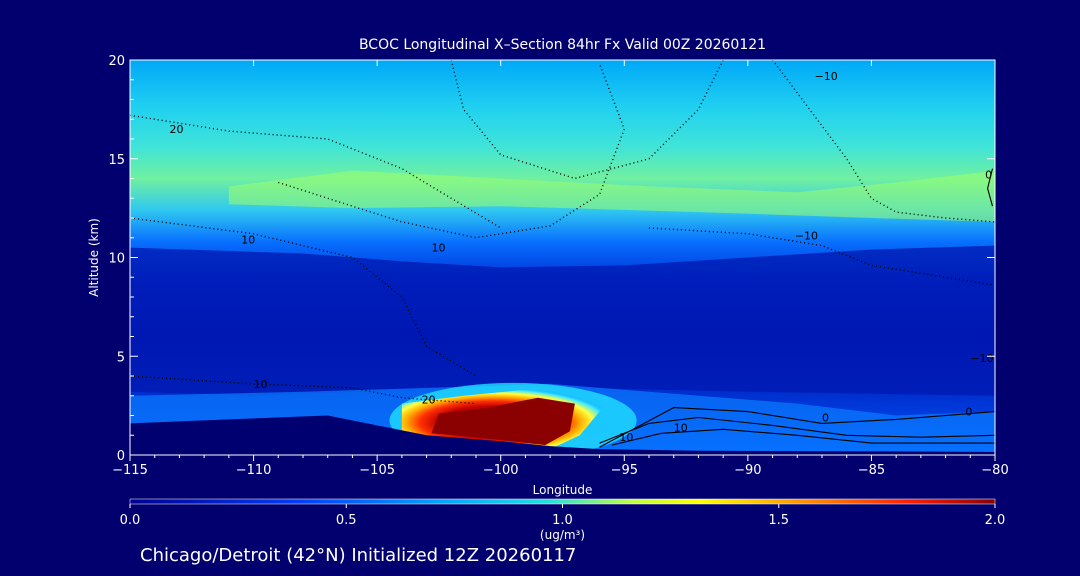  What do you see at coordinates (501, 470) in the screenshot?
I see `x-tick-label: −100` at bounding box center [501, 470].